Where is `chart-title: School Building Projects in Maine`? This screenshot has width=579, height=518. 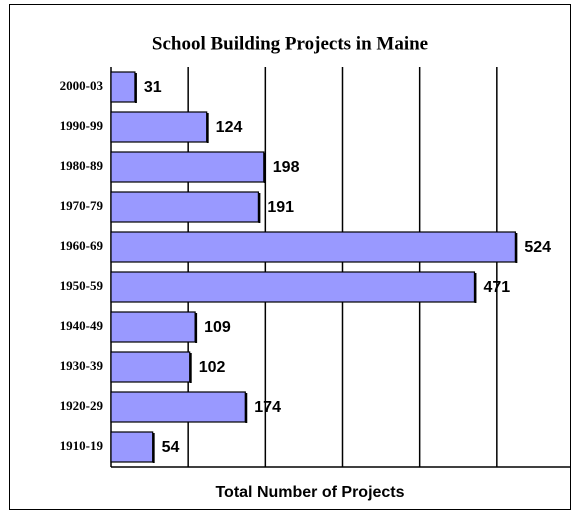 chart-title: School Building Projects in Maine is located at coordinates (290, 43).